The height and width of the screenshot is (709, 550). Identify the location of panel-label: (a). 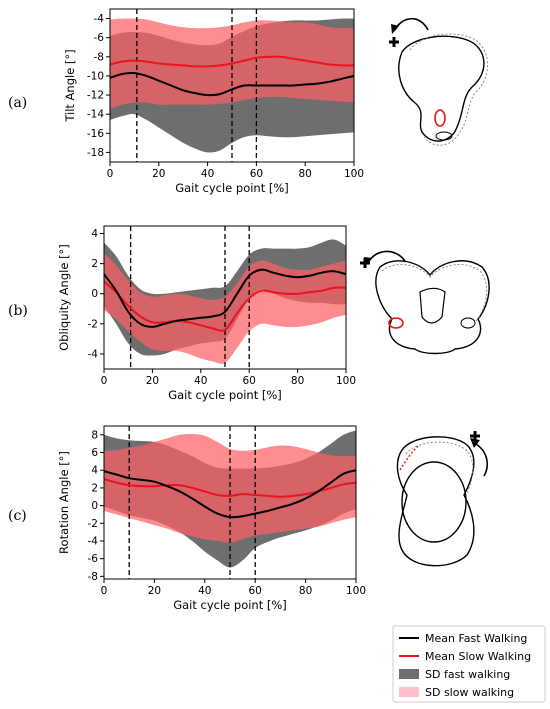
(17, 103).